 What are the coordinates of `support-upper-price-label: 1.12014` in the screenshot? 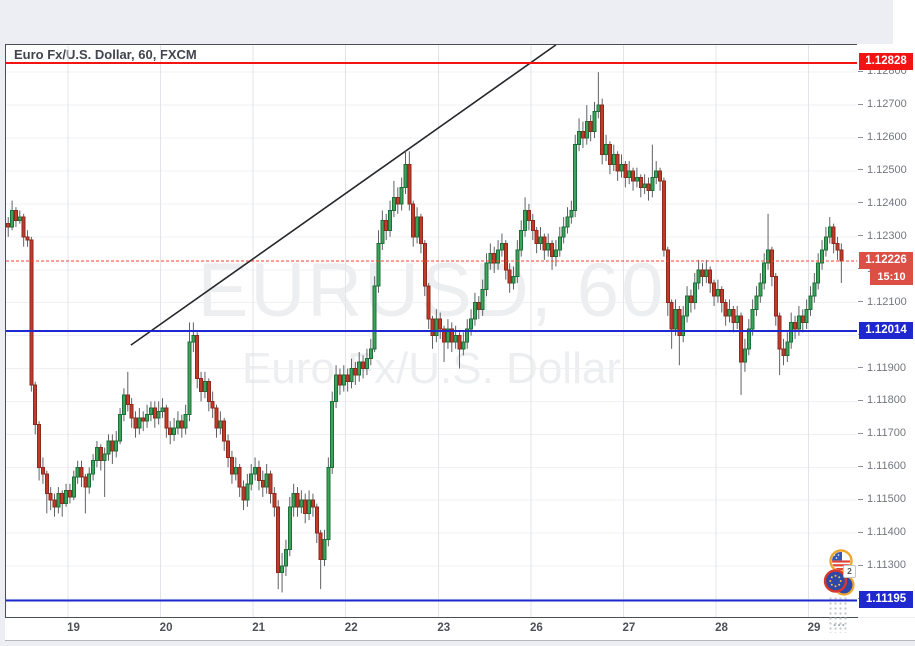 It's located at (886, 330).